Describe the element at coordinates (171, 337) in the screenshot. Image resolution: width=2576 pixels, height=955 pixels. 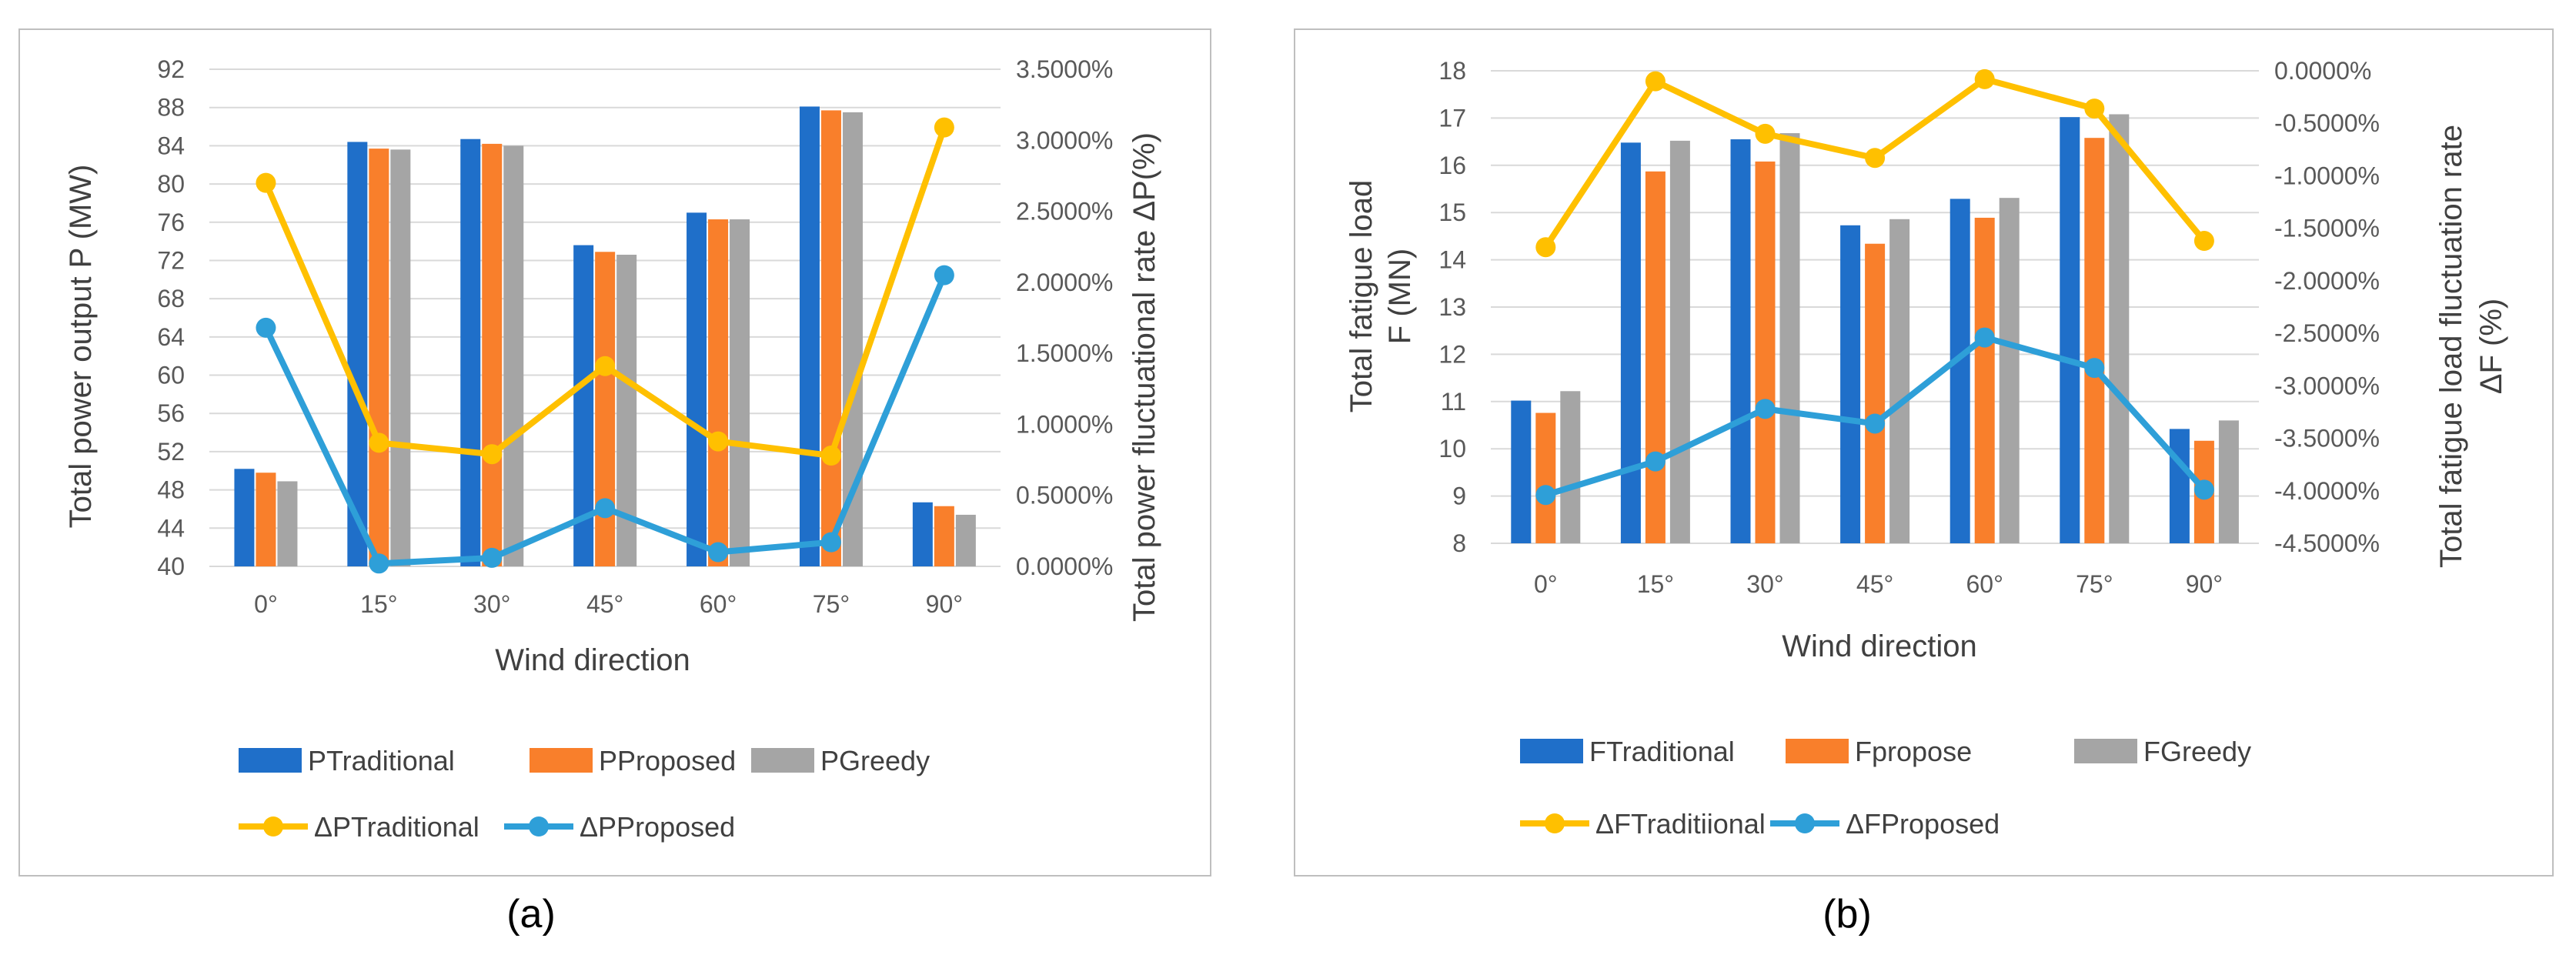
I see `y-tick-label: 64` at that location.